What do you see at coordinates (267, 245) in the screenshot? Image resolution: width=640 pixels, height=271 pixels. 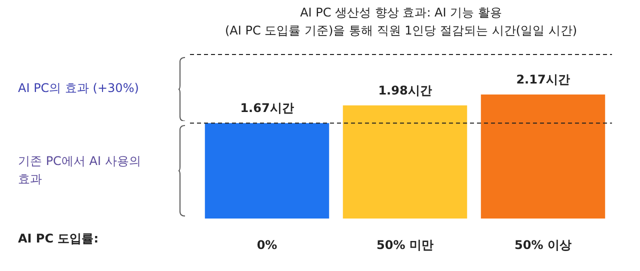 I see `x-tick-label: 0%` at bounding box center [267, 245].